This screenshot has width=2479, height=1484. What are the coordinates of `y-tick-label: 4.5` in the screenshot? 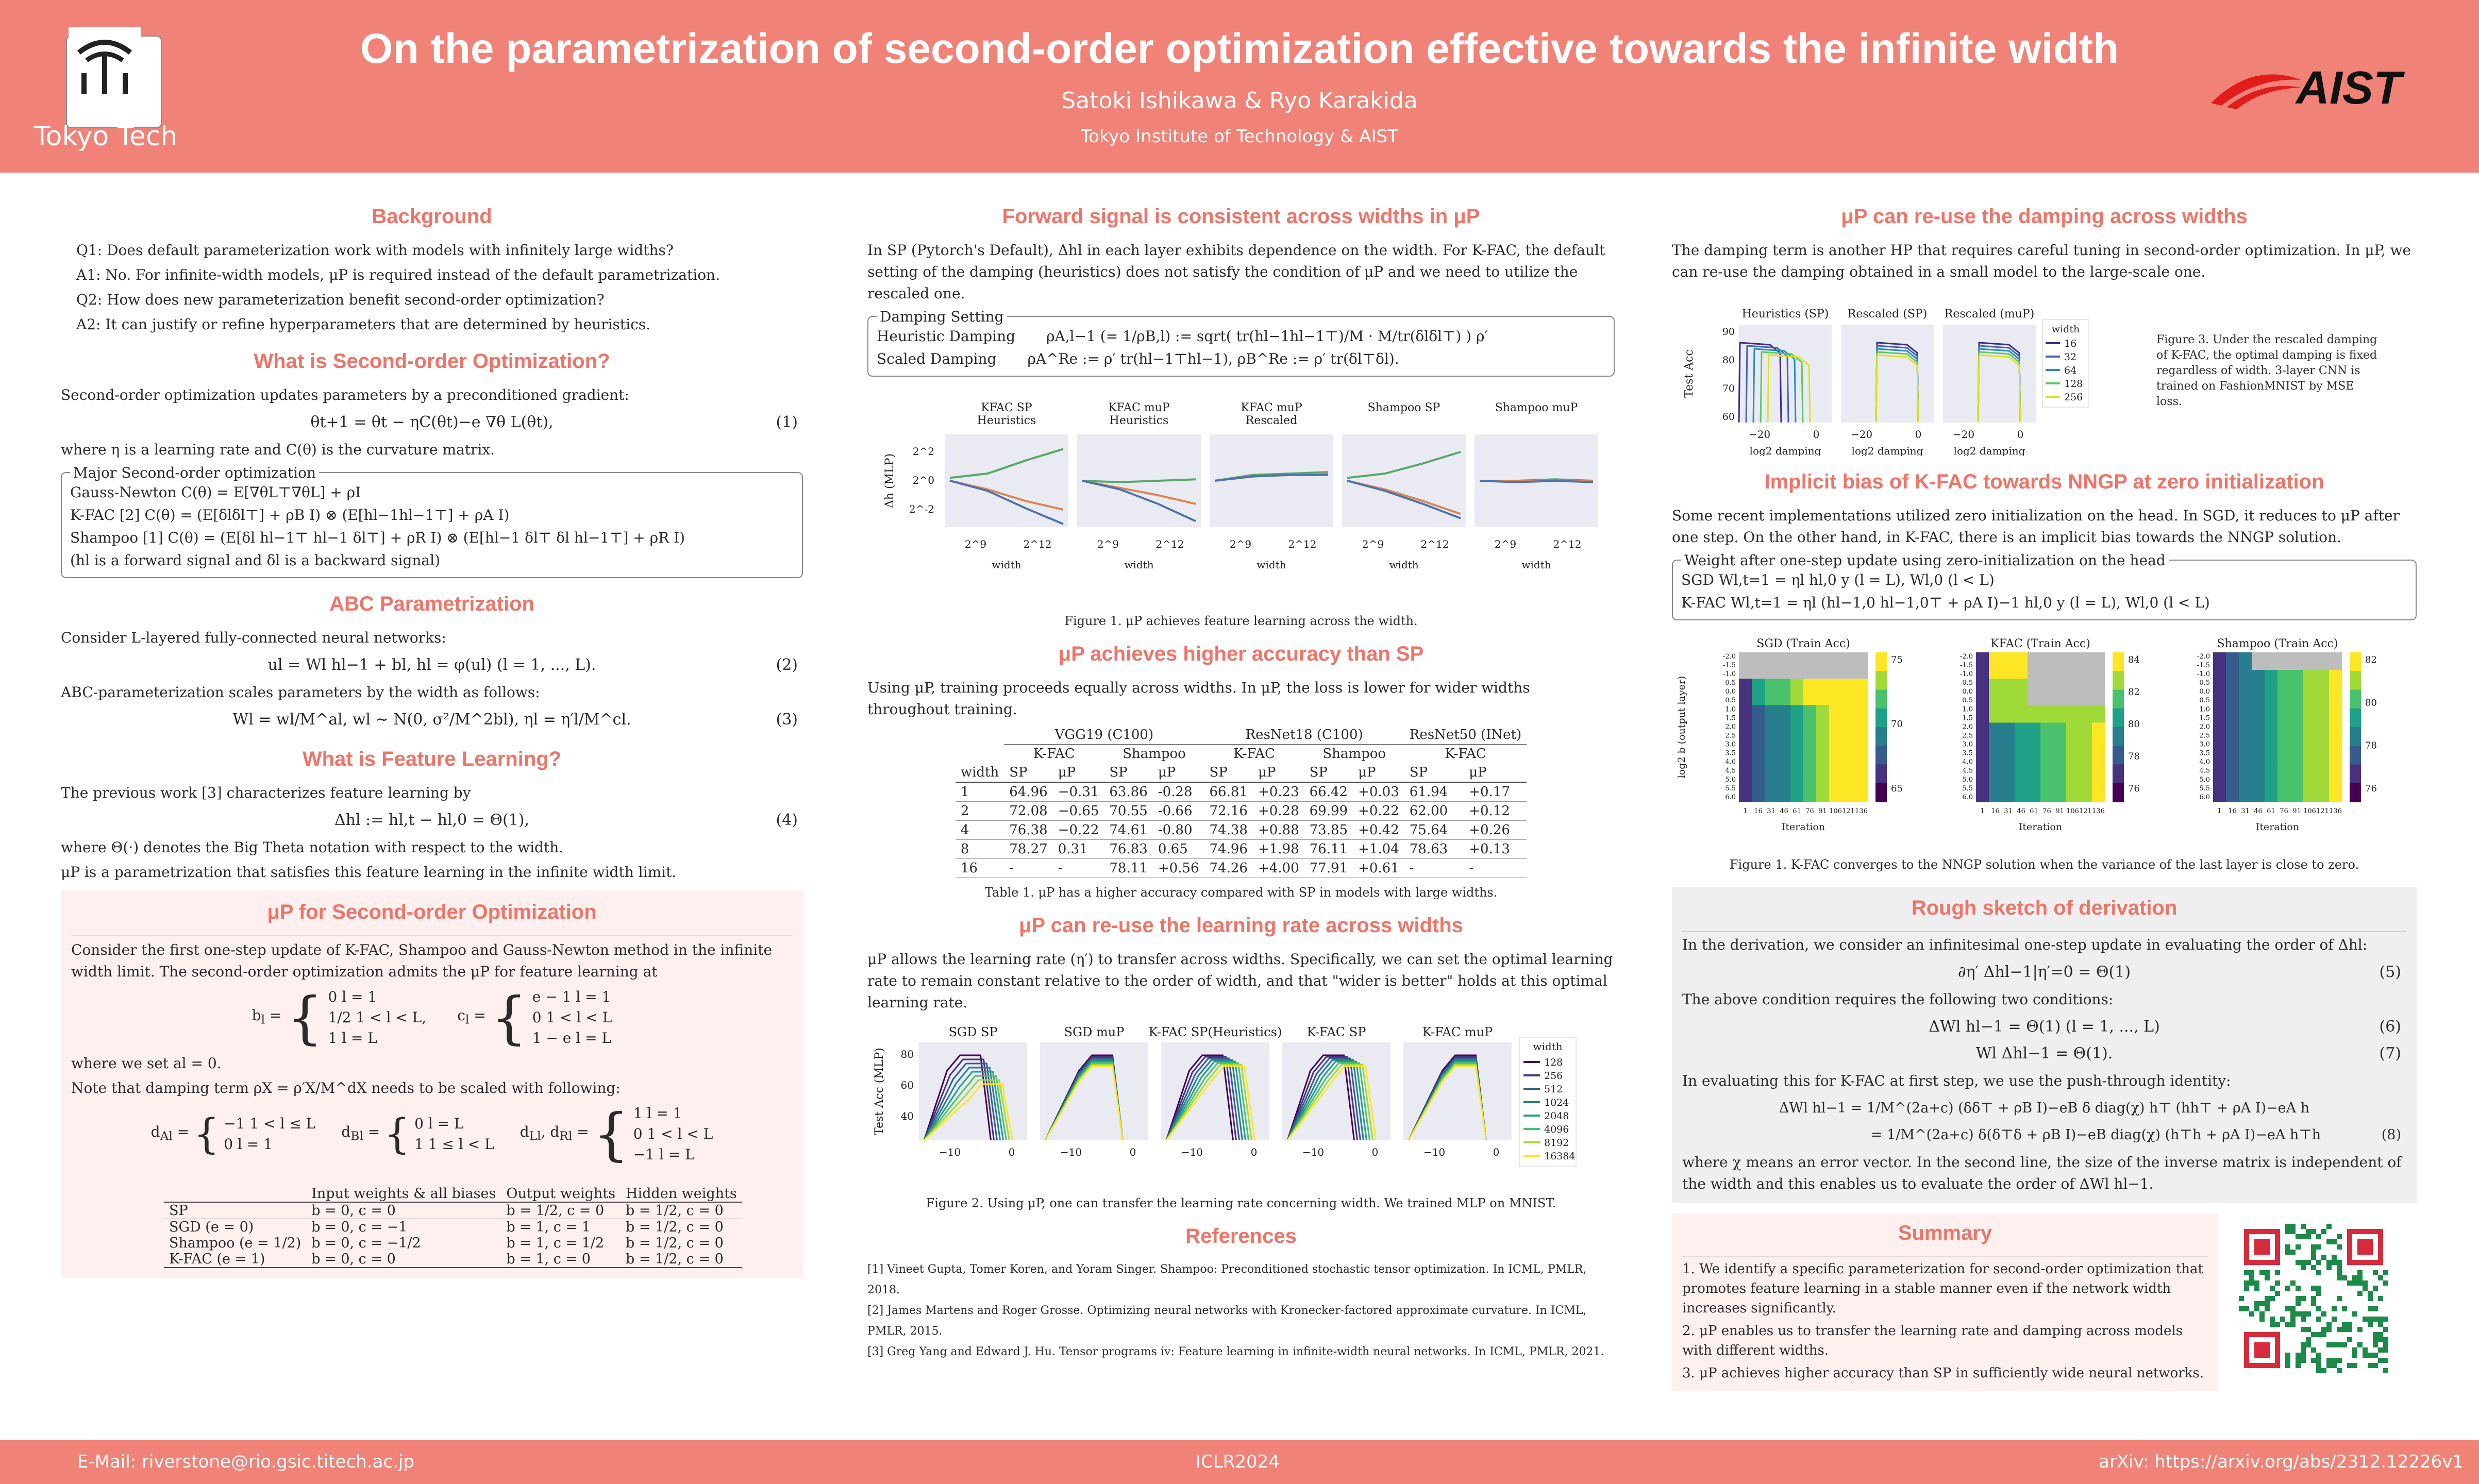 It's located at (2204, 771).